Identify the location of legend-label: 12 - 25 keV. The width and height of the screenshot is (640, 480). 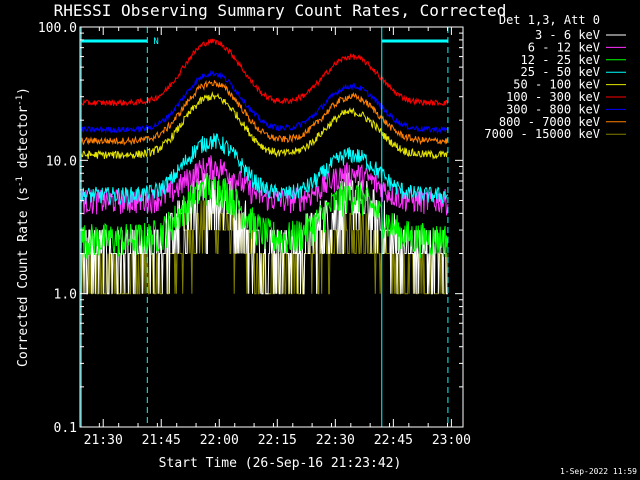
(560, 60).